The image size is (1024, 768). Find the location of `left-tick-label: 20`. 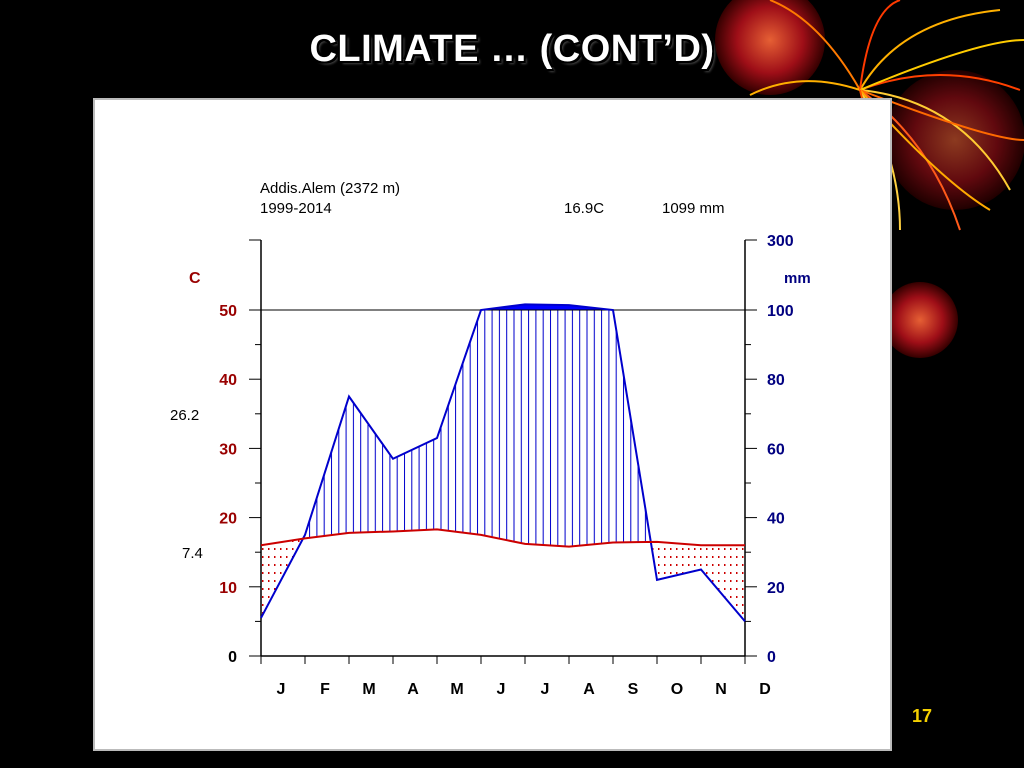

left-tick-label: 20 is located at coordinates (228, 519).